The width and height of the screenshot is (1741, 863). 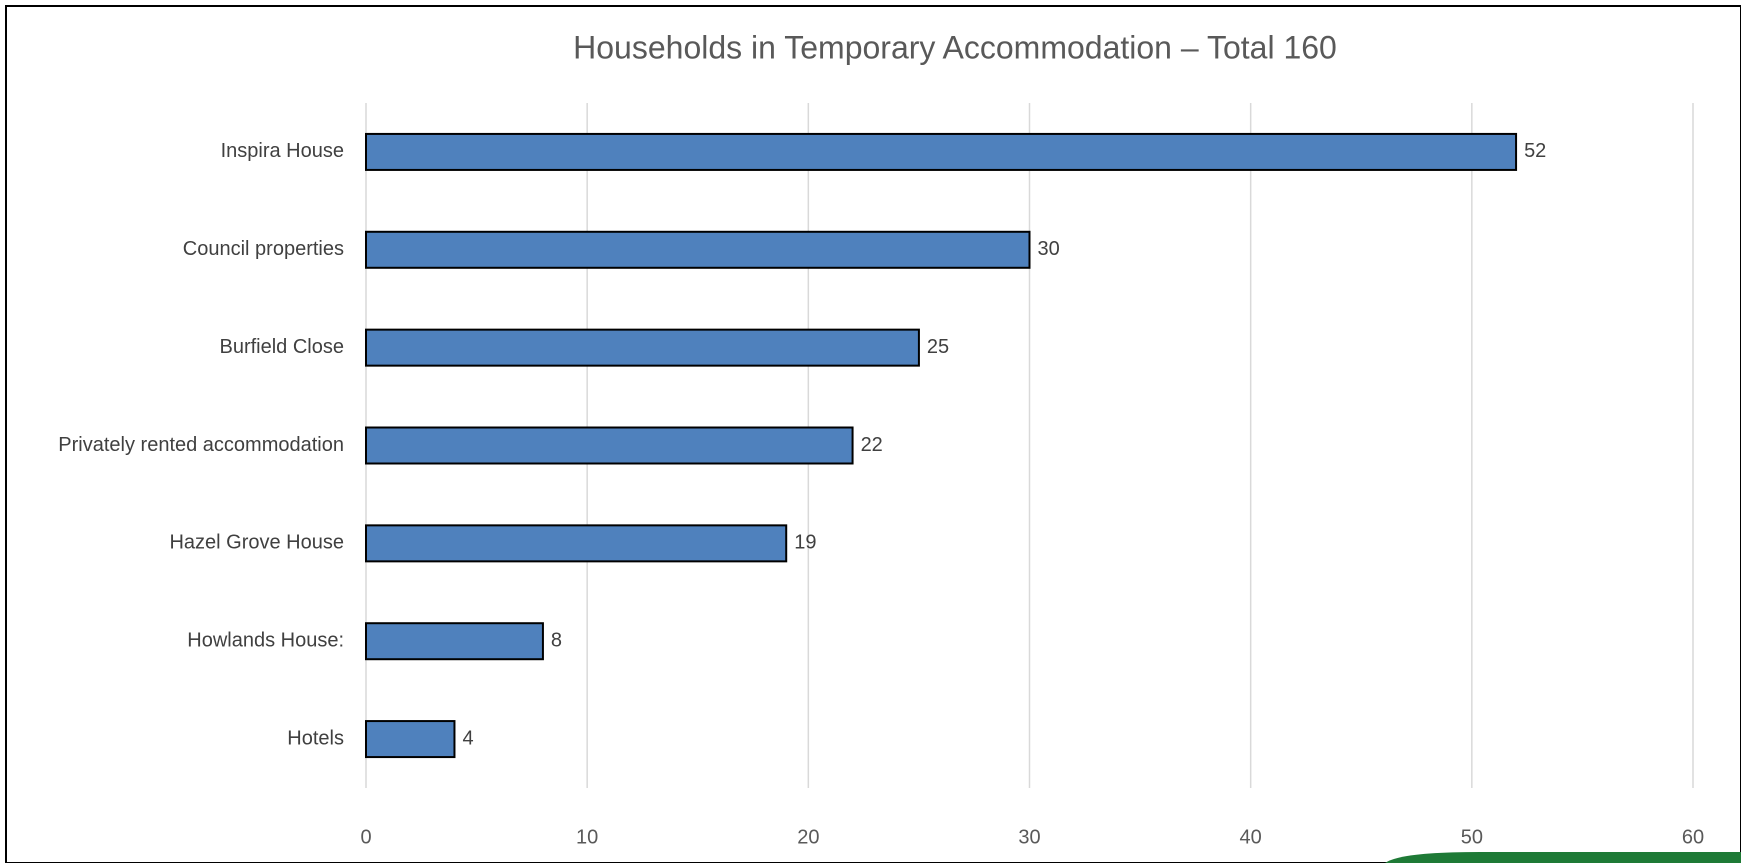 I want to click on x-tick-label: 30, so click(x=1029, y=837).